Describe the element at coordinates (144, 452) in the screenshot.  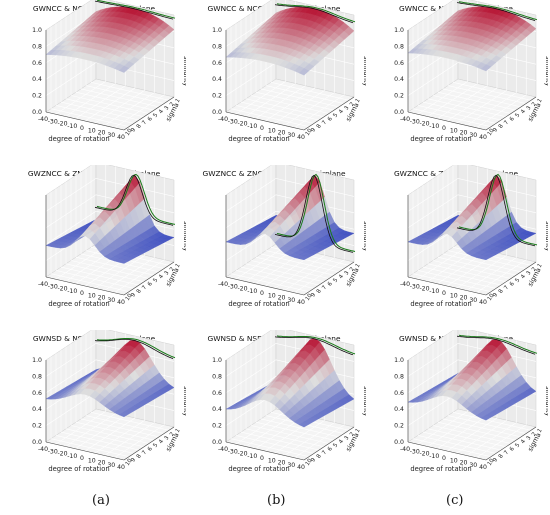
I see `y-tick-label: 7` at that location.